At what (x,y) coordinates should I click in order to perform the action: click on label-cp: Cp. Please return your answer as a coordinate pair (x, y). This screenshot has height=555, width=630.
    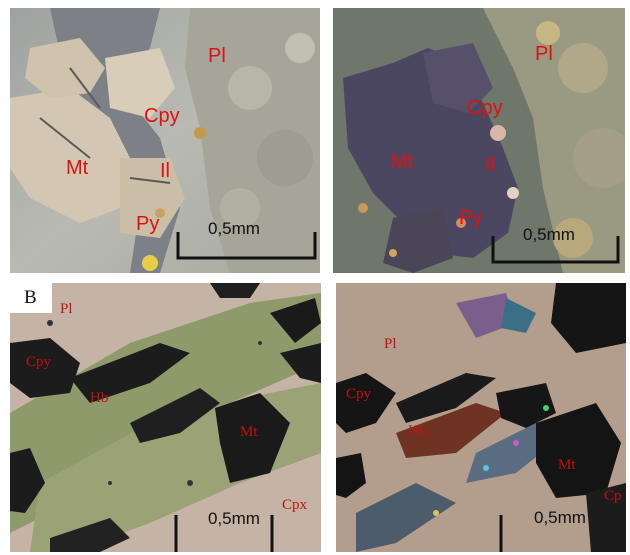
    Looking at the image, I should click on (613, 496).